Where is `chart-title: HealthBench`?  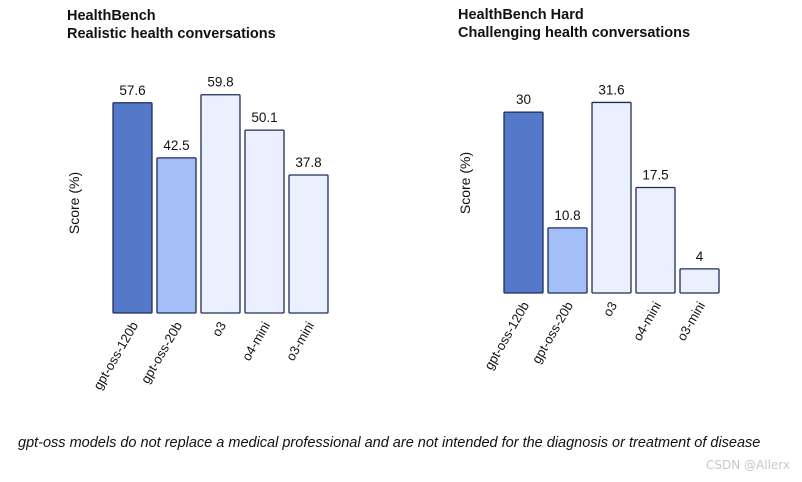
chart-title: HealthBench is located at coordinates (111, 16).